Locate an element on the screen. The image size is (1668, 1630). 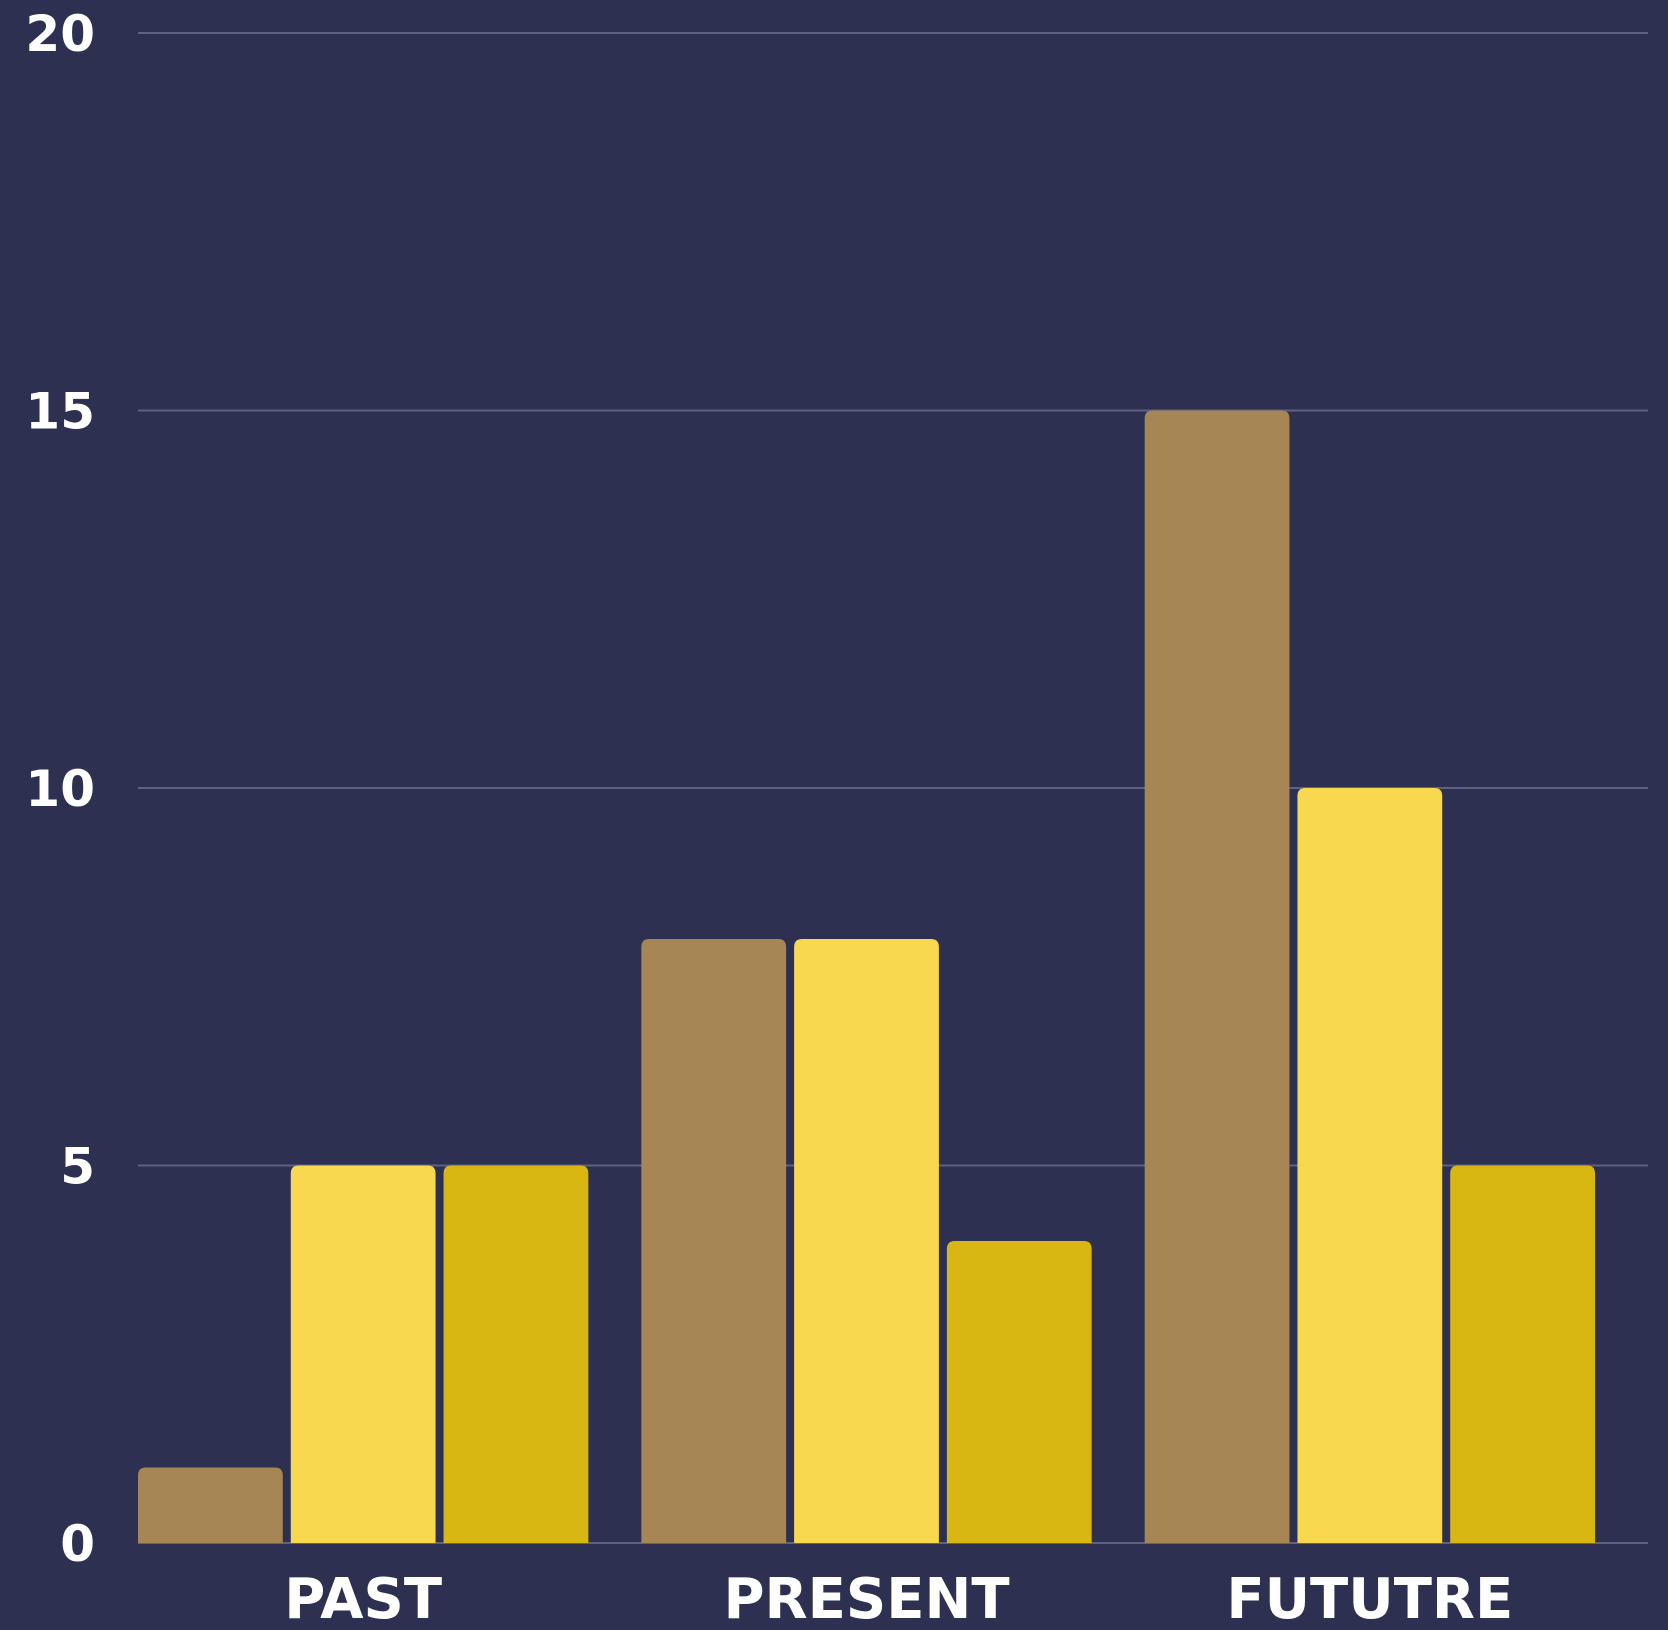
x-axis-category-labels: PAST PRESENT FUTUTRE is located at coordinates (898, 1598).